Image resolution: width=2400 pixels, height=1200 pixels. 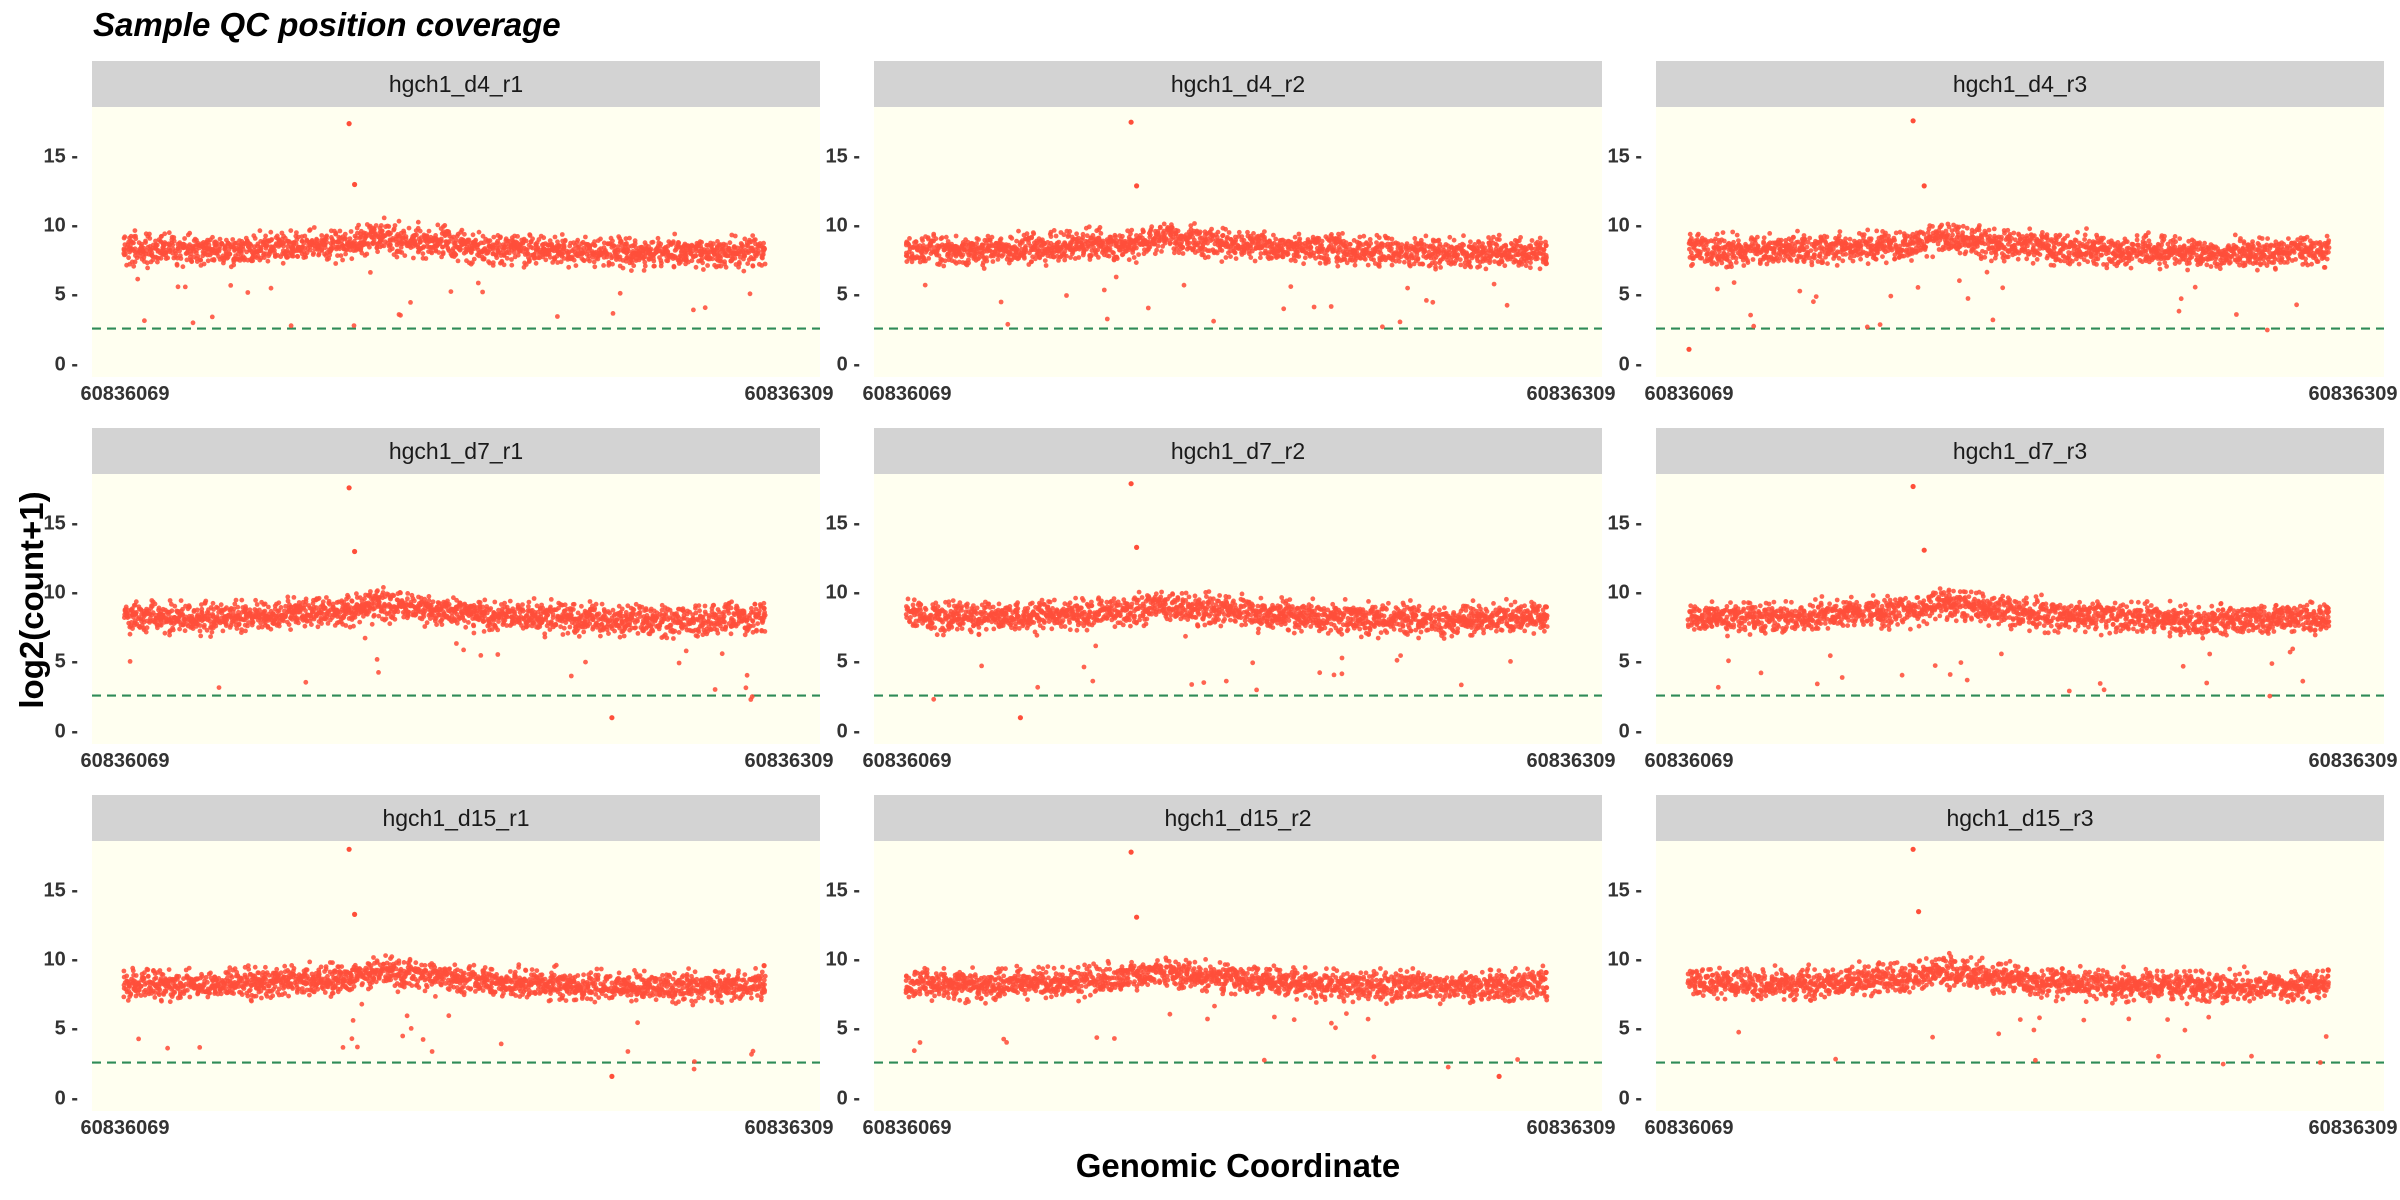 I want to click on outlier-point, so click(x=1137, y=186).